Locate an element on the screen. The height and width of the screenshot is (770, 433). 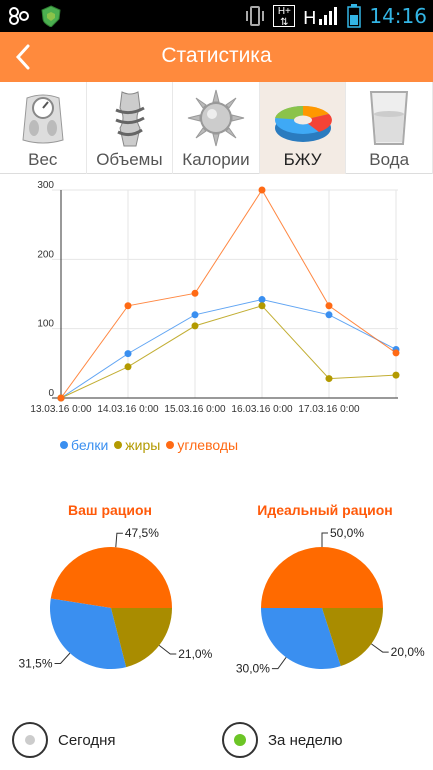
period-week-radio: За неделю is located at coordinates (282, 740).